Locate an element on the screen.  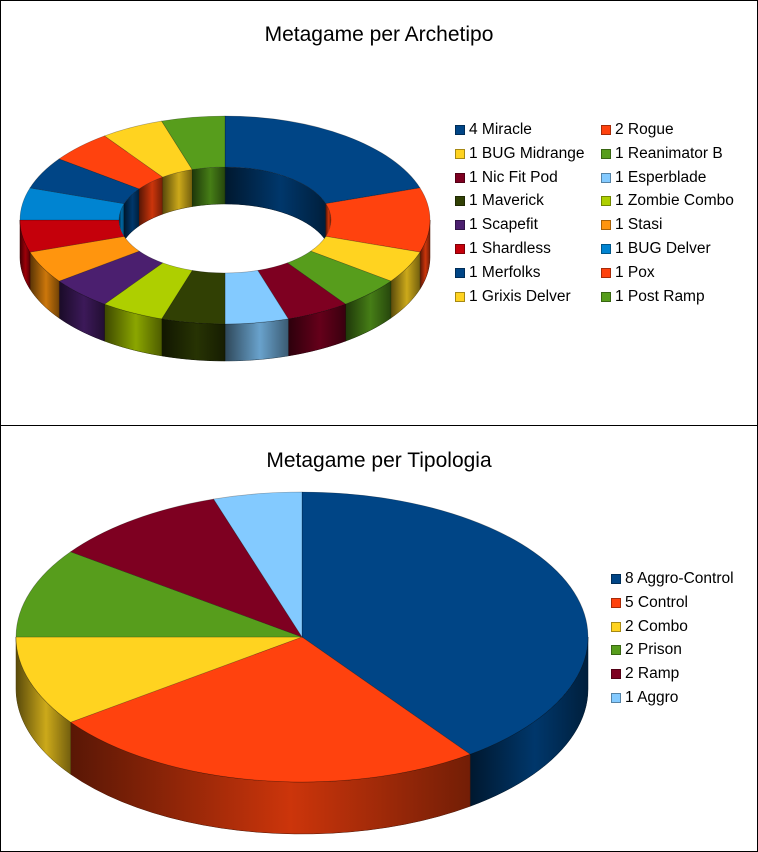
legend-label: 1 Pox is located at coordinates (635, 272).